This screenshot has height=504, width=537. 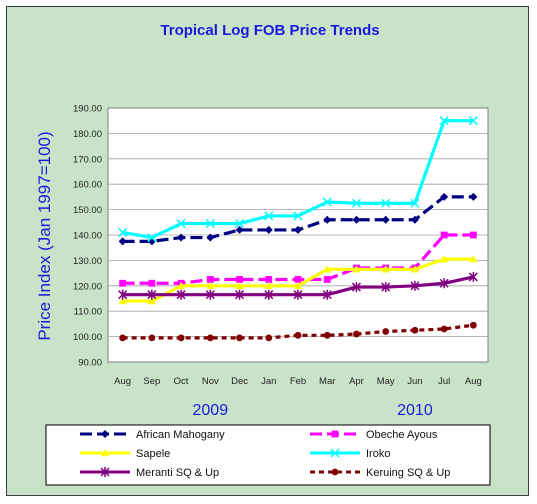 I want to click on y-tick-label: 160.00, so click(x=87, y=185).